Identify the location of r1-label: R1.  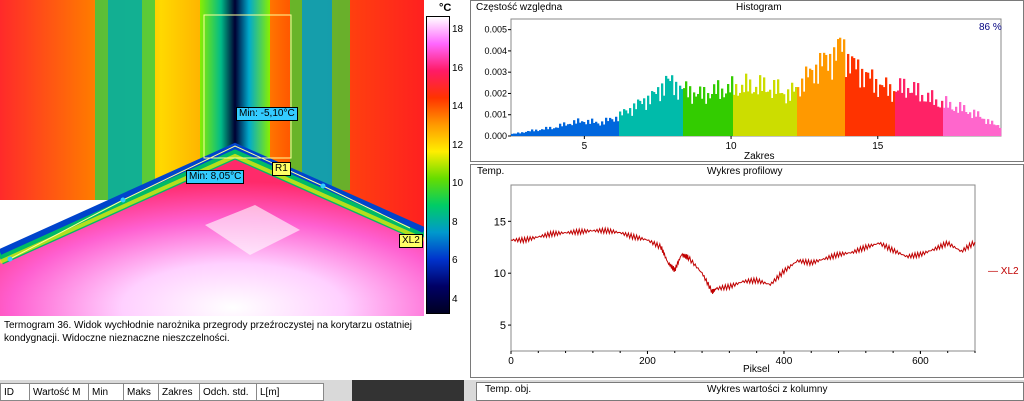
(281, 169).